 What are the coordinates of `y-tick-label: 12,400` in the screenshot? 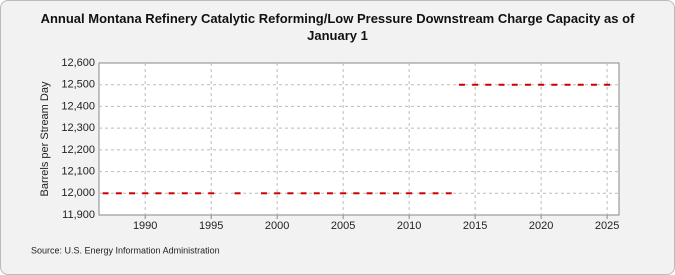 It's located at (78, 106).